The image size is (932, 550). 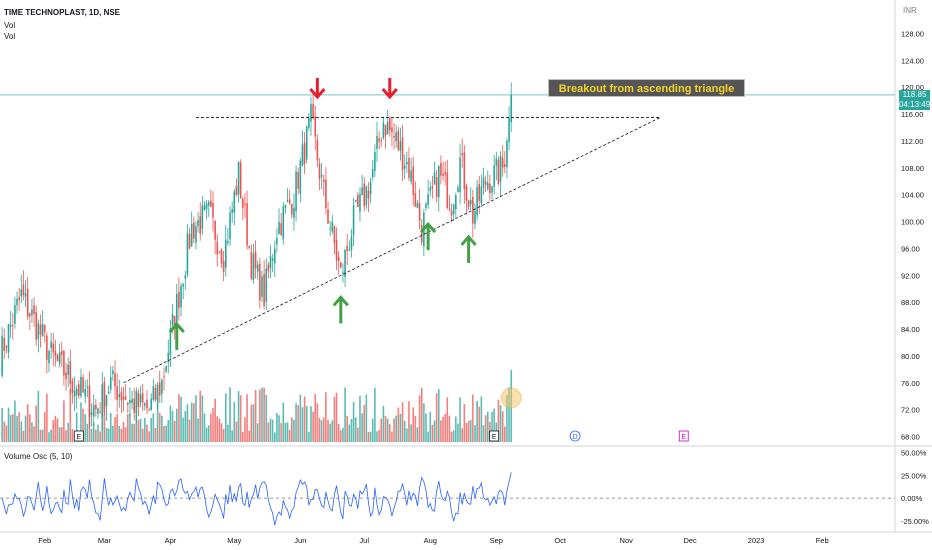 I want to click on bar-countdown: 04:13:49, so click(x=915, y=104).